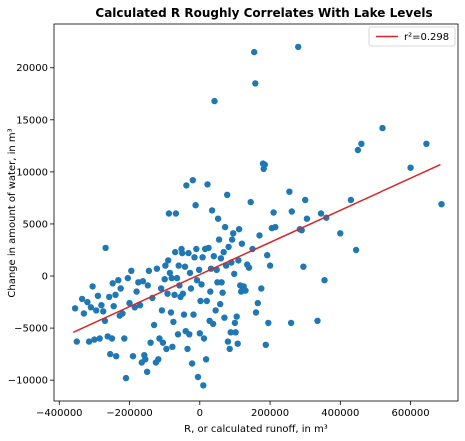 The height and width of the screenshot is (441, 465). I want to click on x-tick-label: 400000, so click(340, 413).